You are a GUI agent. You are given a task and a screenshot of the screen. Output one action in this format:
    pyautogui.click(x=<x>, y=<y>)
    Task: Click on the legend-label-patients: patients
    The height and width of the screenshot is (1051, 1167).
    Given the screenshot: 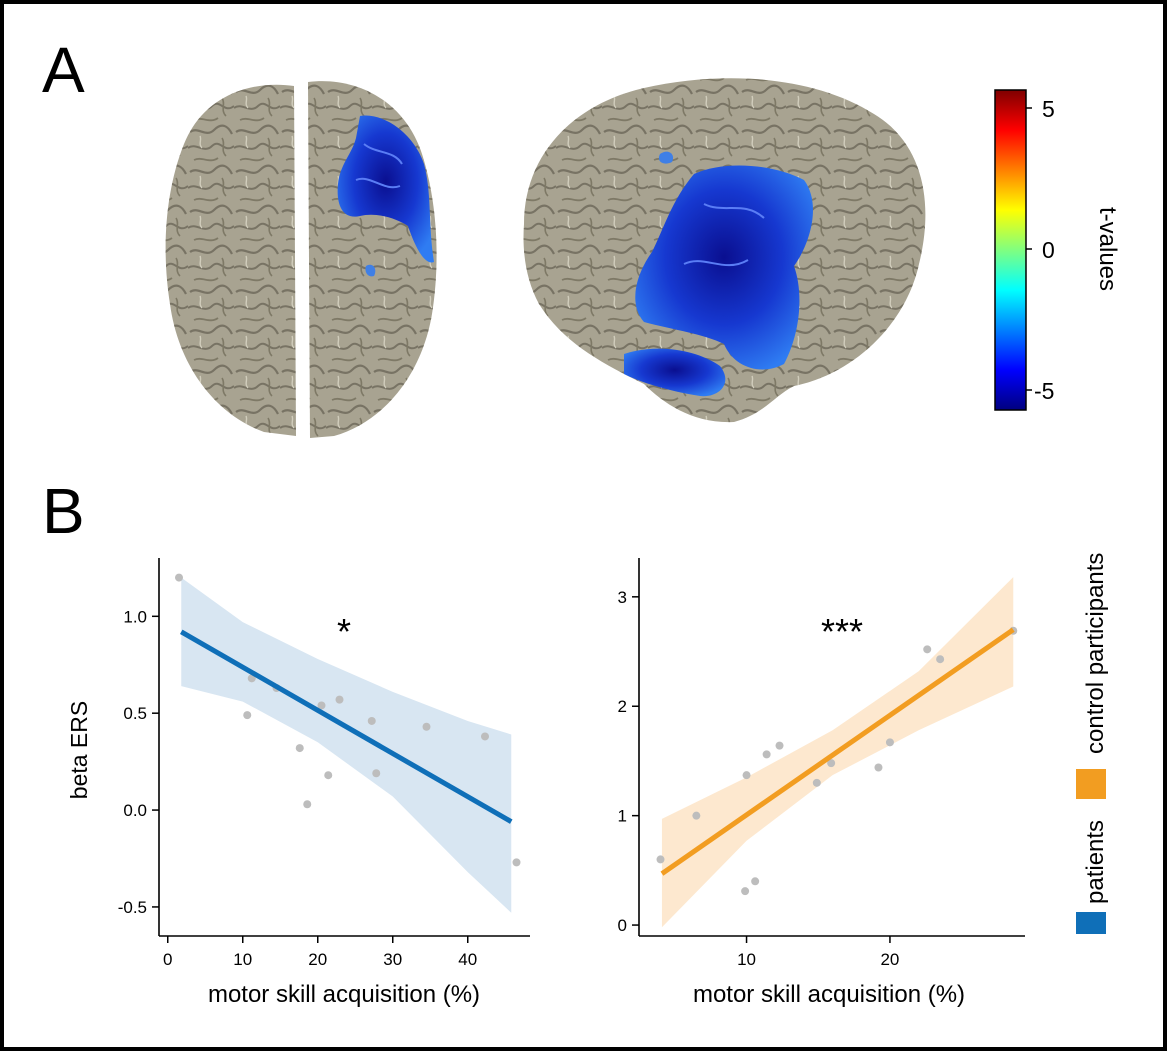 What is the action you would take?
    pyautogui.click(x=1095, y=862)
    